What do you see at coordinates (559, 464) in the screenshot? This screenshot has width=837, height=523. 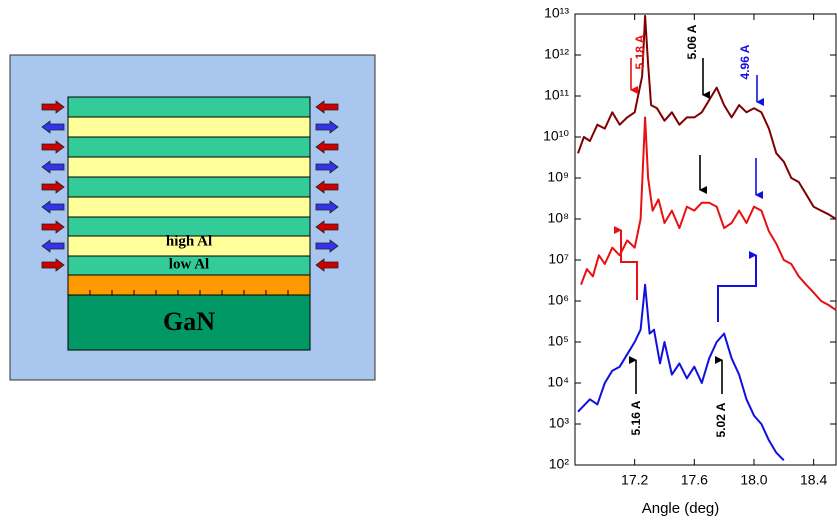 I see `y-tick-label: 10²` at bounding box center [559, 464].